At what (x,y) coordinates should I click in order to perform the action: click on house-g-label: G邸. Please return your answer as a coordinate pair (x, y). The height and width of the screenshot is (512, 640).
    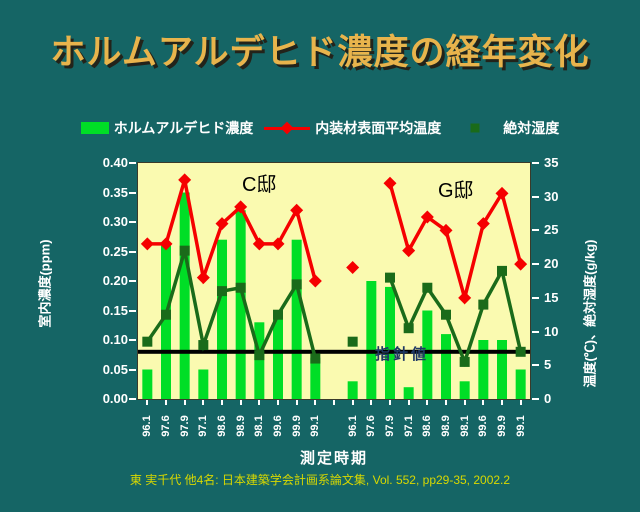
    Looking at the image, I should click on (456, 191).